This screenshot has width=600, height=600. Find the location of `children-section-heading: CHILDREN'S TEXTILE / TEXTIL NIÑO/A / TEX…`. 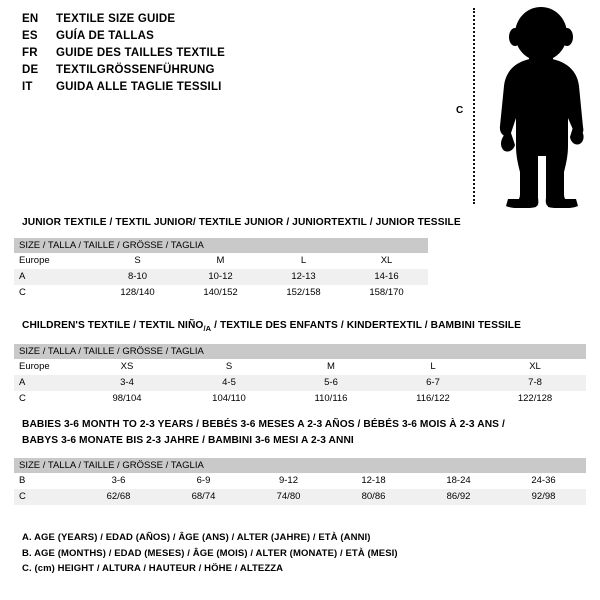

children-section-heading: CHILDREN'S TEXTILE / TEXTIL NIÑO/A / TEX… is located at coordinates (271, 327).